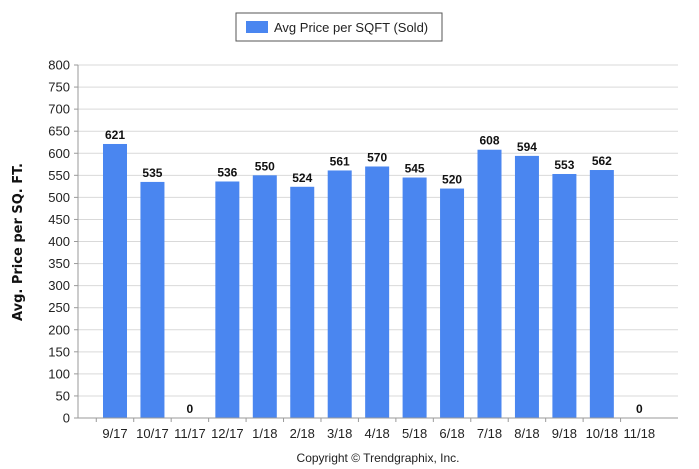 The image size is (699, 469). What do you see at coordinates (451, 433) in the screenshot?
I see `x-tick-label: 6/18` at bounding box center [451, 433].